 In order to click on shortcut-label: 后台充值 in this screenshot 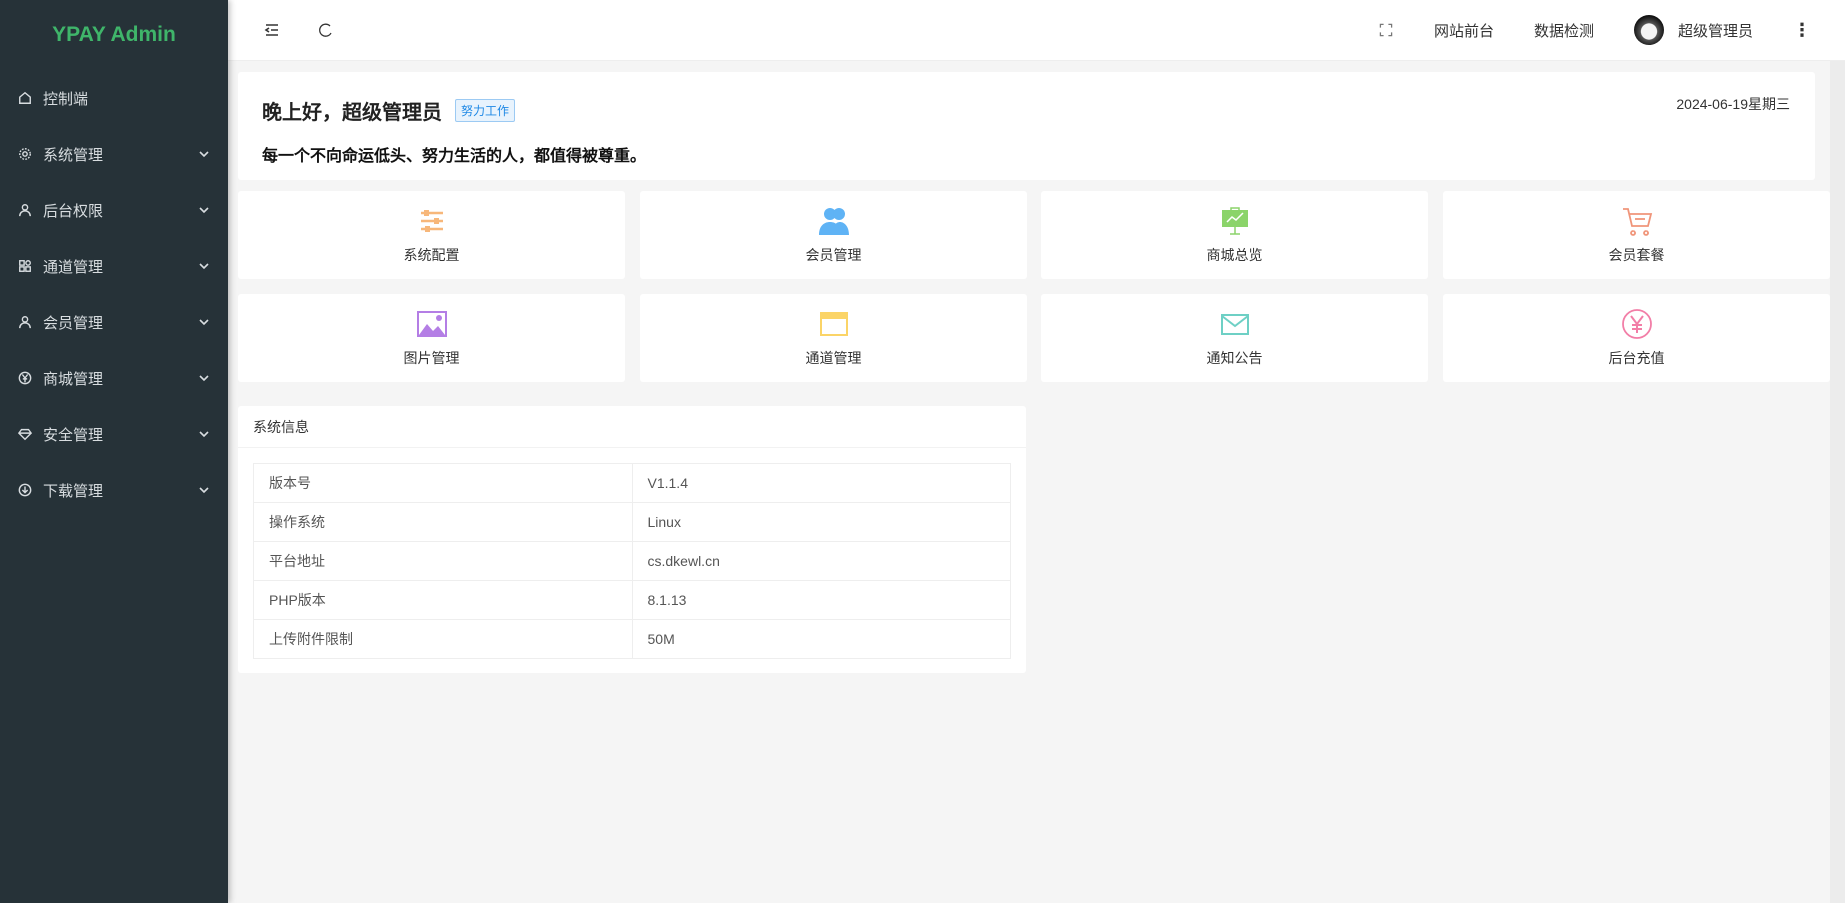, I will do `click(1636, 358)`.